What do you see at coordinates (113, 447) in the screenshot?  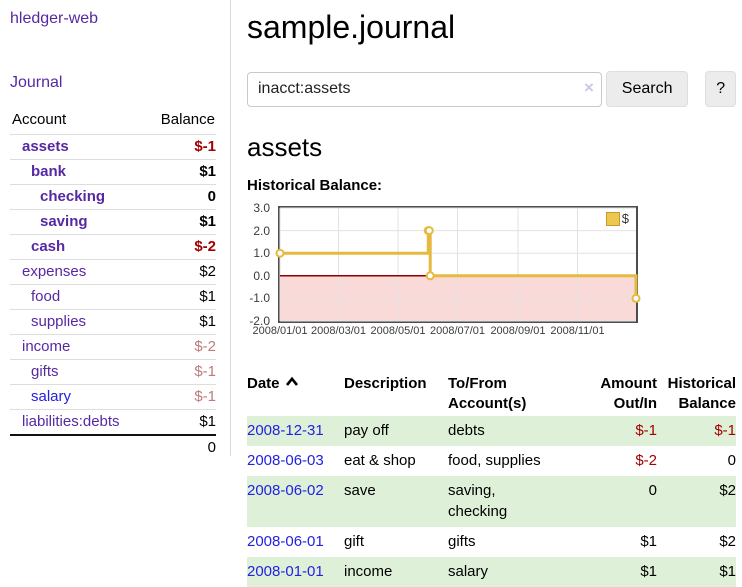 I see `accounts-total-row: 0` at bounding box center [113, 447].